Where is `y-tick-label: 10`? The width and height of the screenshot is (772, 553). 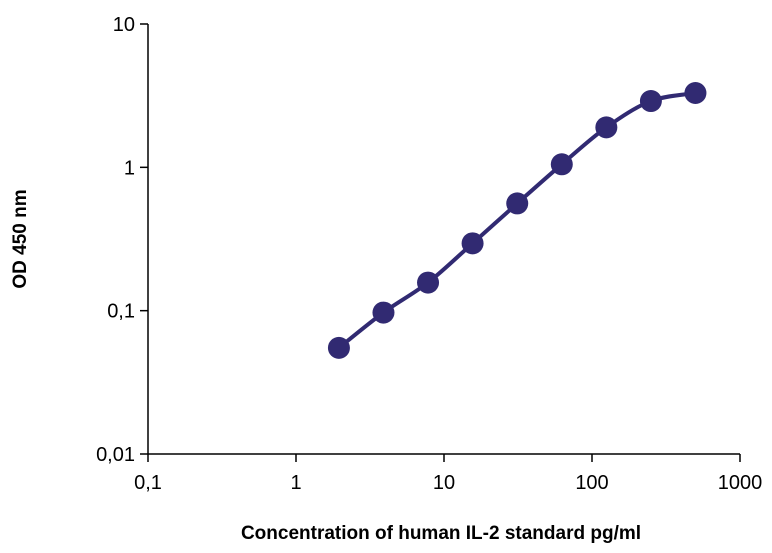 y-tick-label: 10 is located at coordinates (124, 25).